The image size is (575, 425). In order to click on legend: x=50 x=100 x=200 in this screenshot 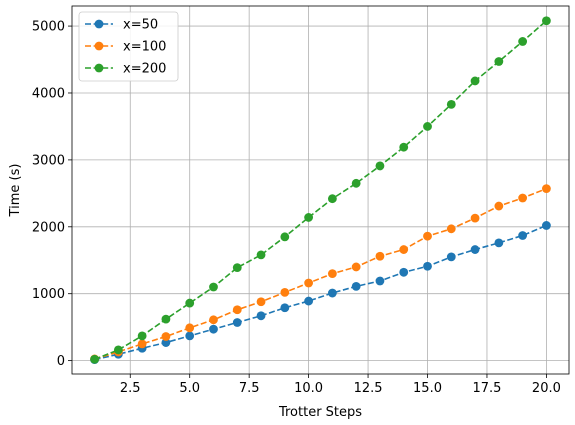, I will do `click(128, 46)`.